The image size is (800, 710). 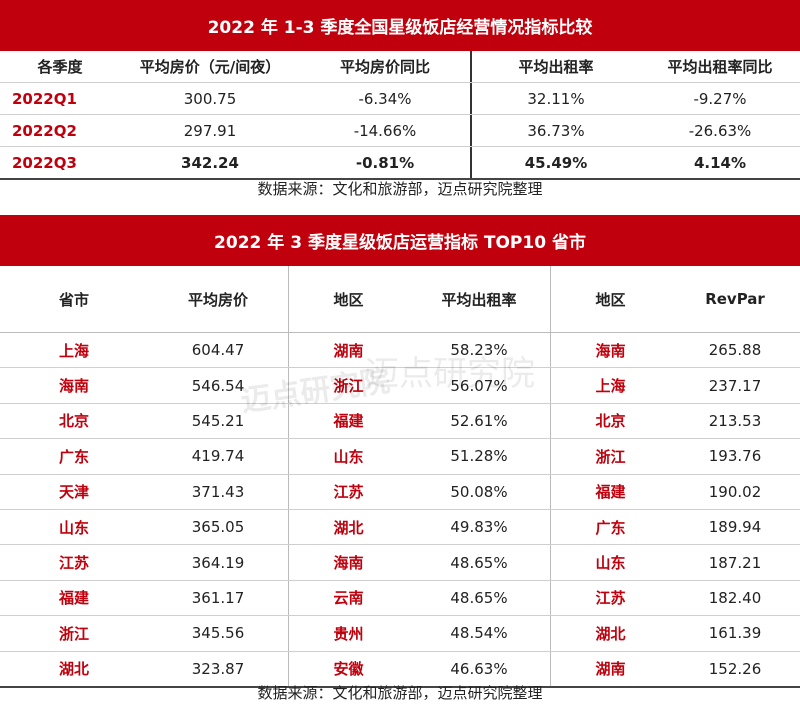 What do you see at coordinates (210, 67) in the screenshot?
I see `table1-header-avg-price: 平均房价（元/间夜）` at bounding box center [210, 67].